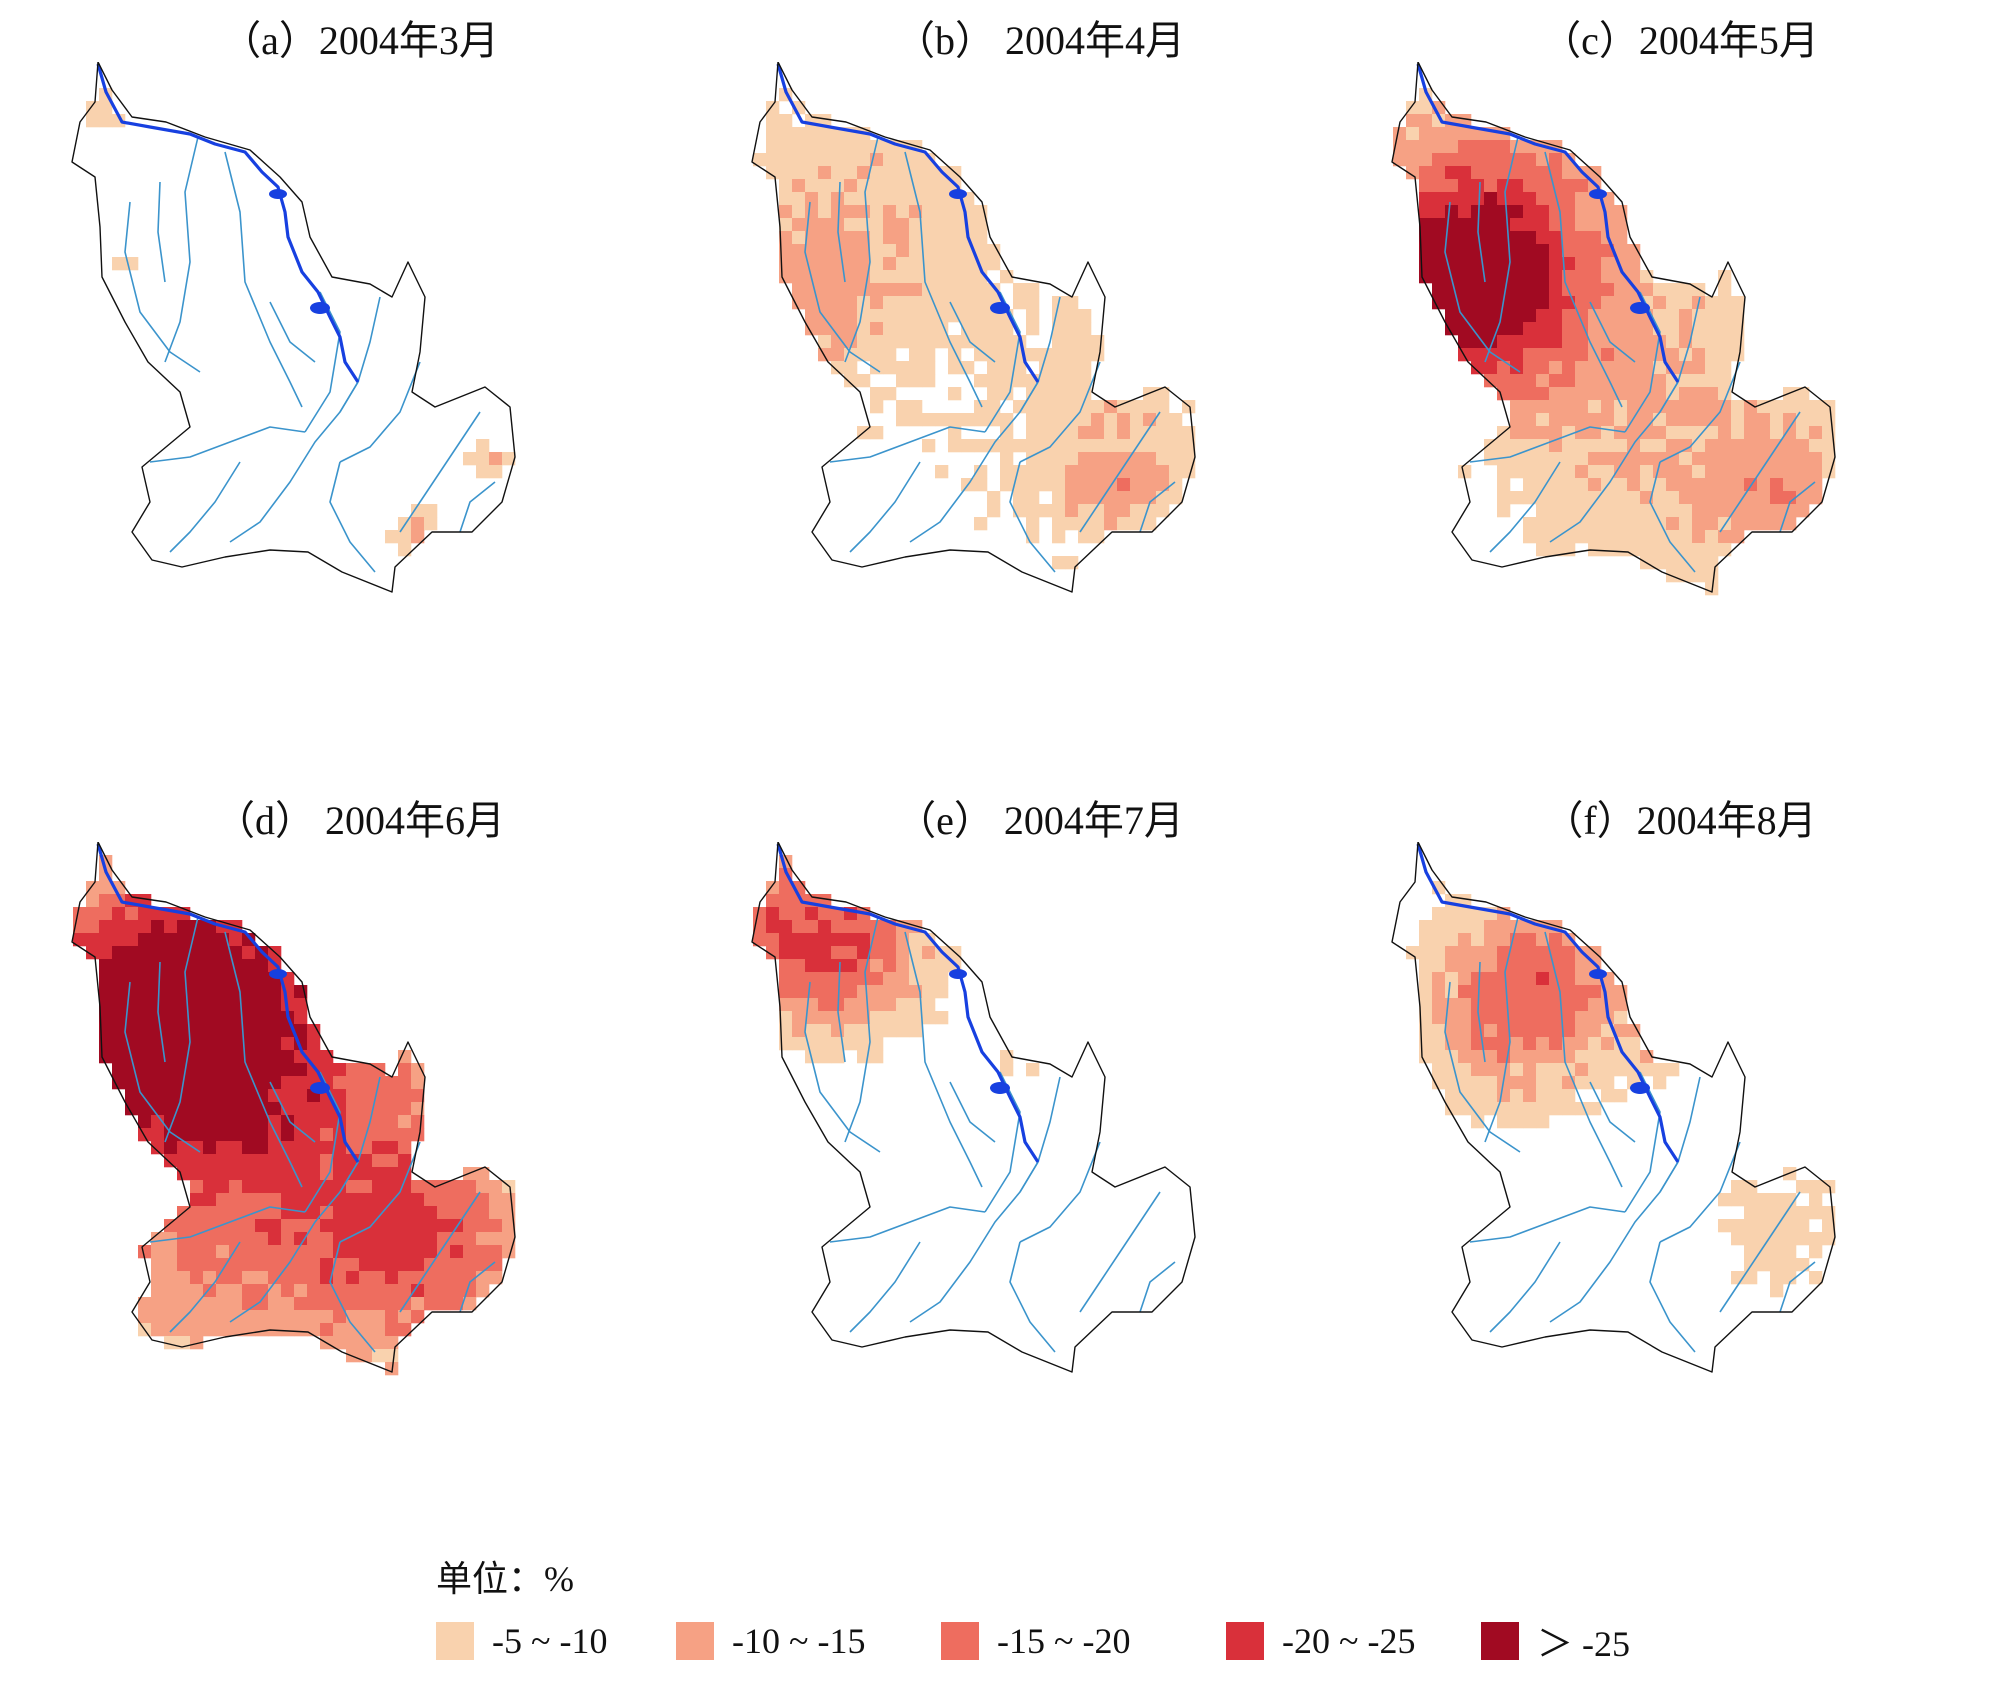  I want to click on map-panel-a: （a）2004年3月, so click(360, 380).